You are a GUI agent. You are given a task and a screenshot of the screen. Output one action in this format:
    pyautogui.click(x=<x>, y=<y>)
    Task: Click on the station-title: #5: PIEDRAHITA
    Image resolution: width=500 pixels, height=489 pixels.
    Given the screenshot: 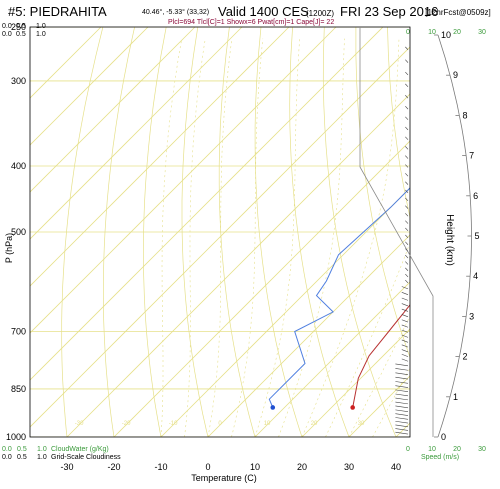 What is the action you would take?
    pyautogui.click(x=57, y=11)
    